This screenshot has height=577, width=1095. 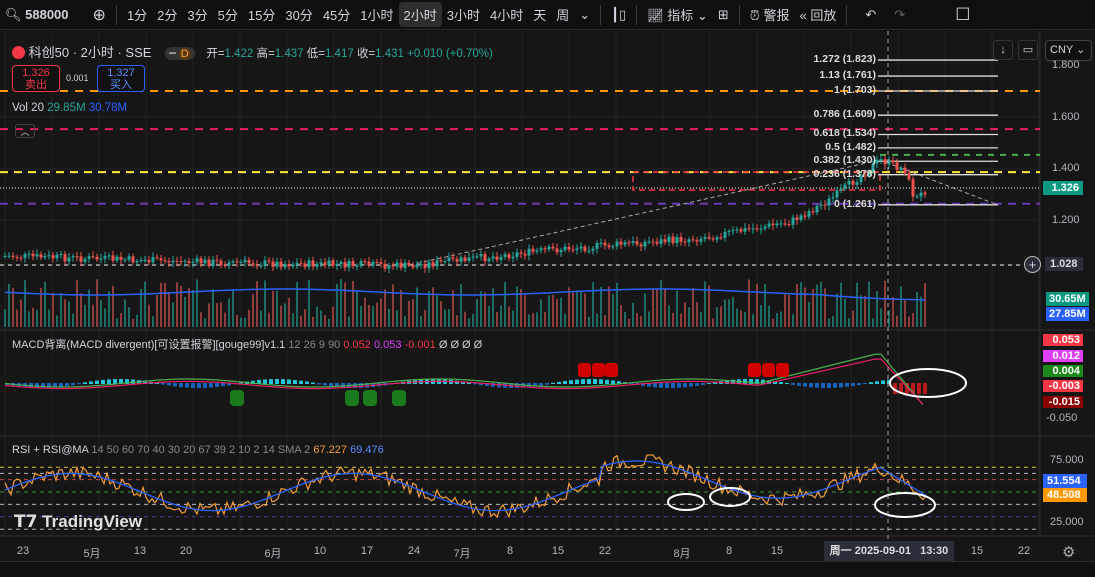 I want to click on crosshair-time-label: 周一 2025-09-01 13:30, so click(x=889, y=551).